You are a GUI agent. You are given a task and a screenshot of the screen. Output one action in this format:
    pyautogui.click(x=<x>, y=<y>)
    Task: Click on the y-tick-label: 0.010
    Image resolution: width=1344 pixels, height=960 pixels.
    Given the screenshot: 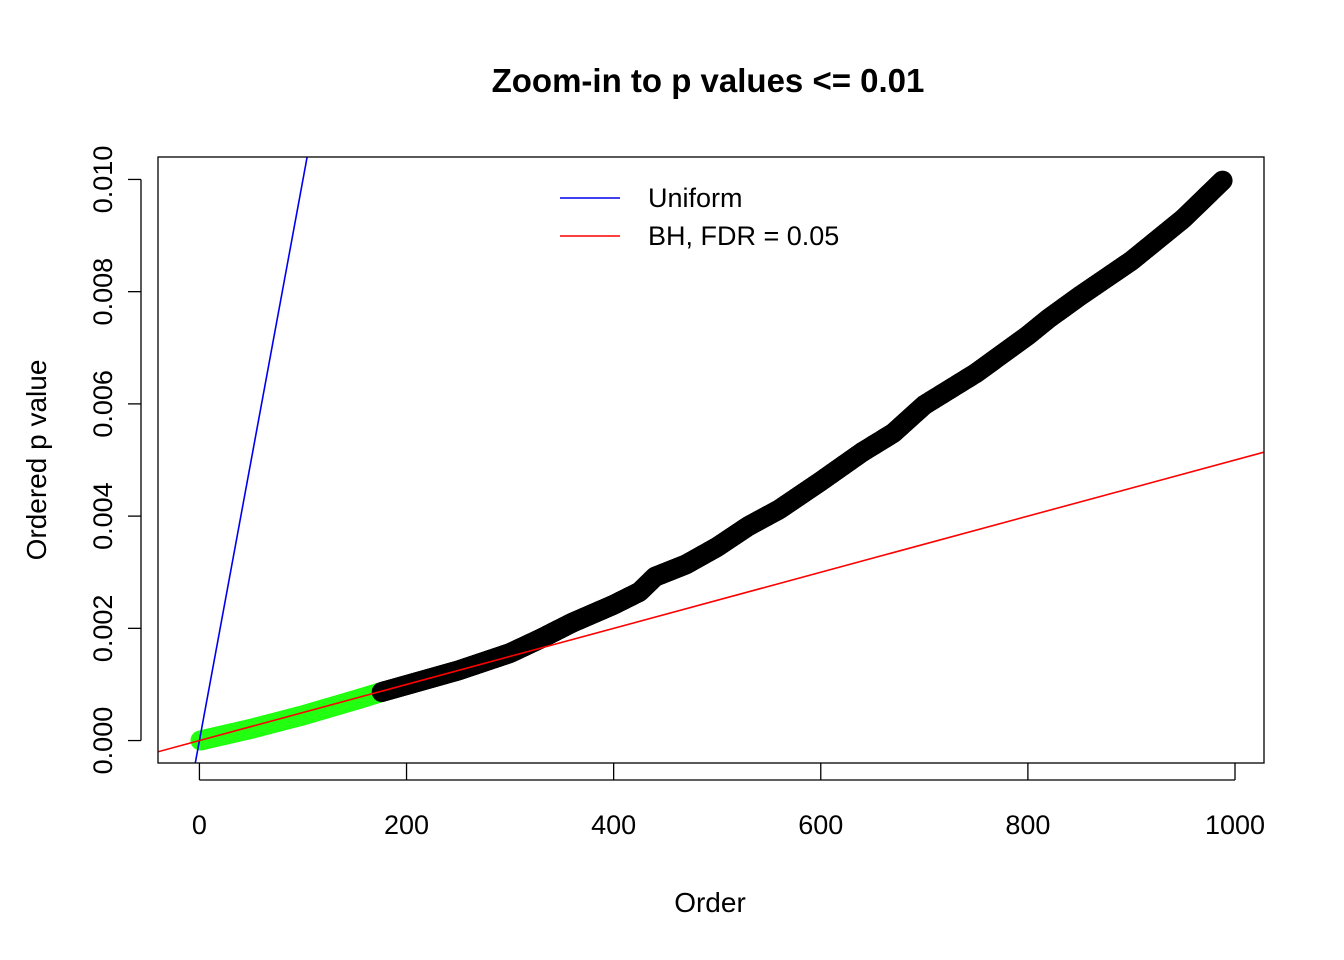 What is the action you would take?
    pyautogui.click(x=103, y=180)
    